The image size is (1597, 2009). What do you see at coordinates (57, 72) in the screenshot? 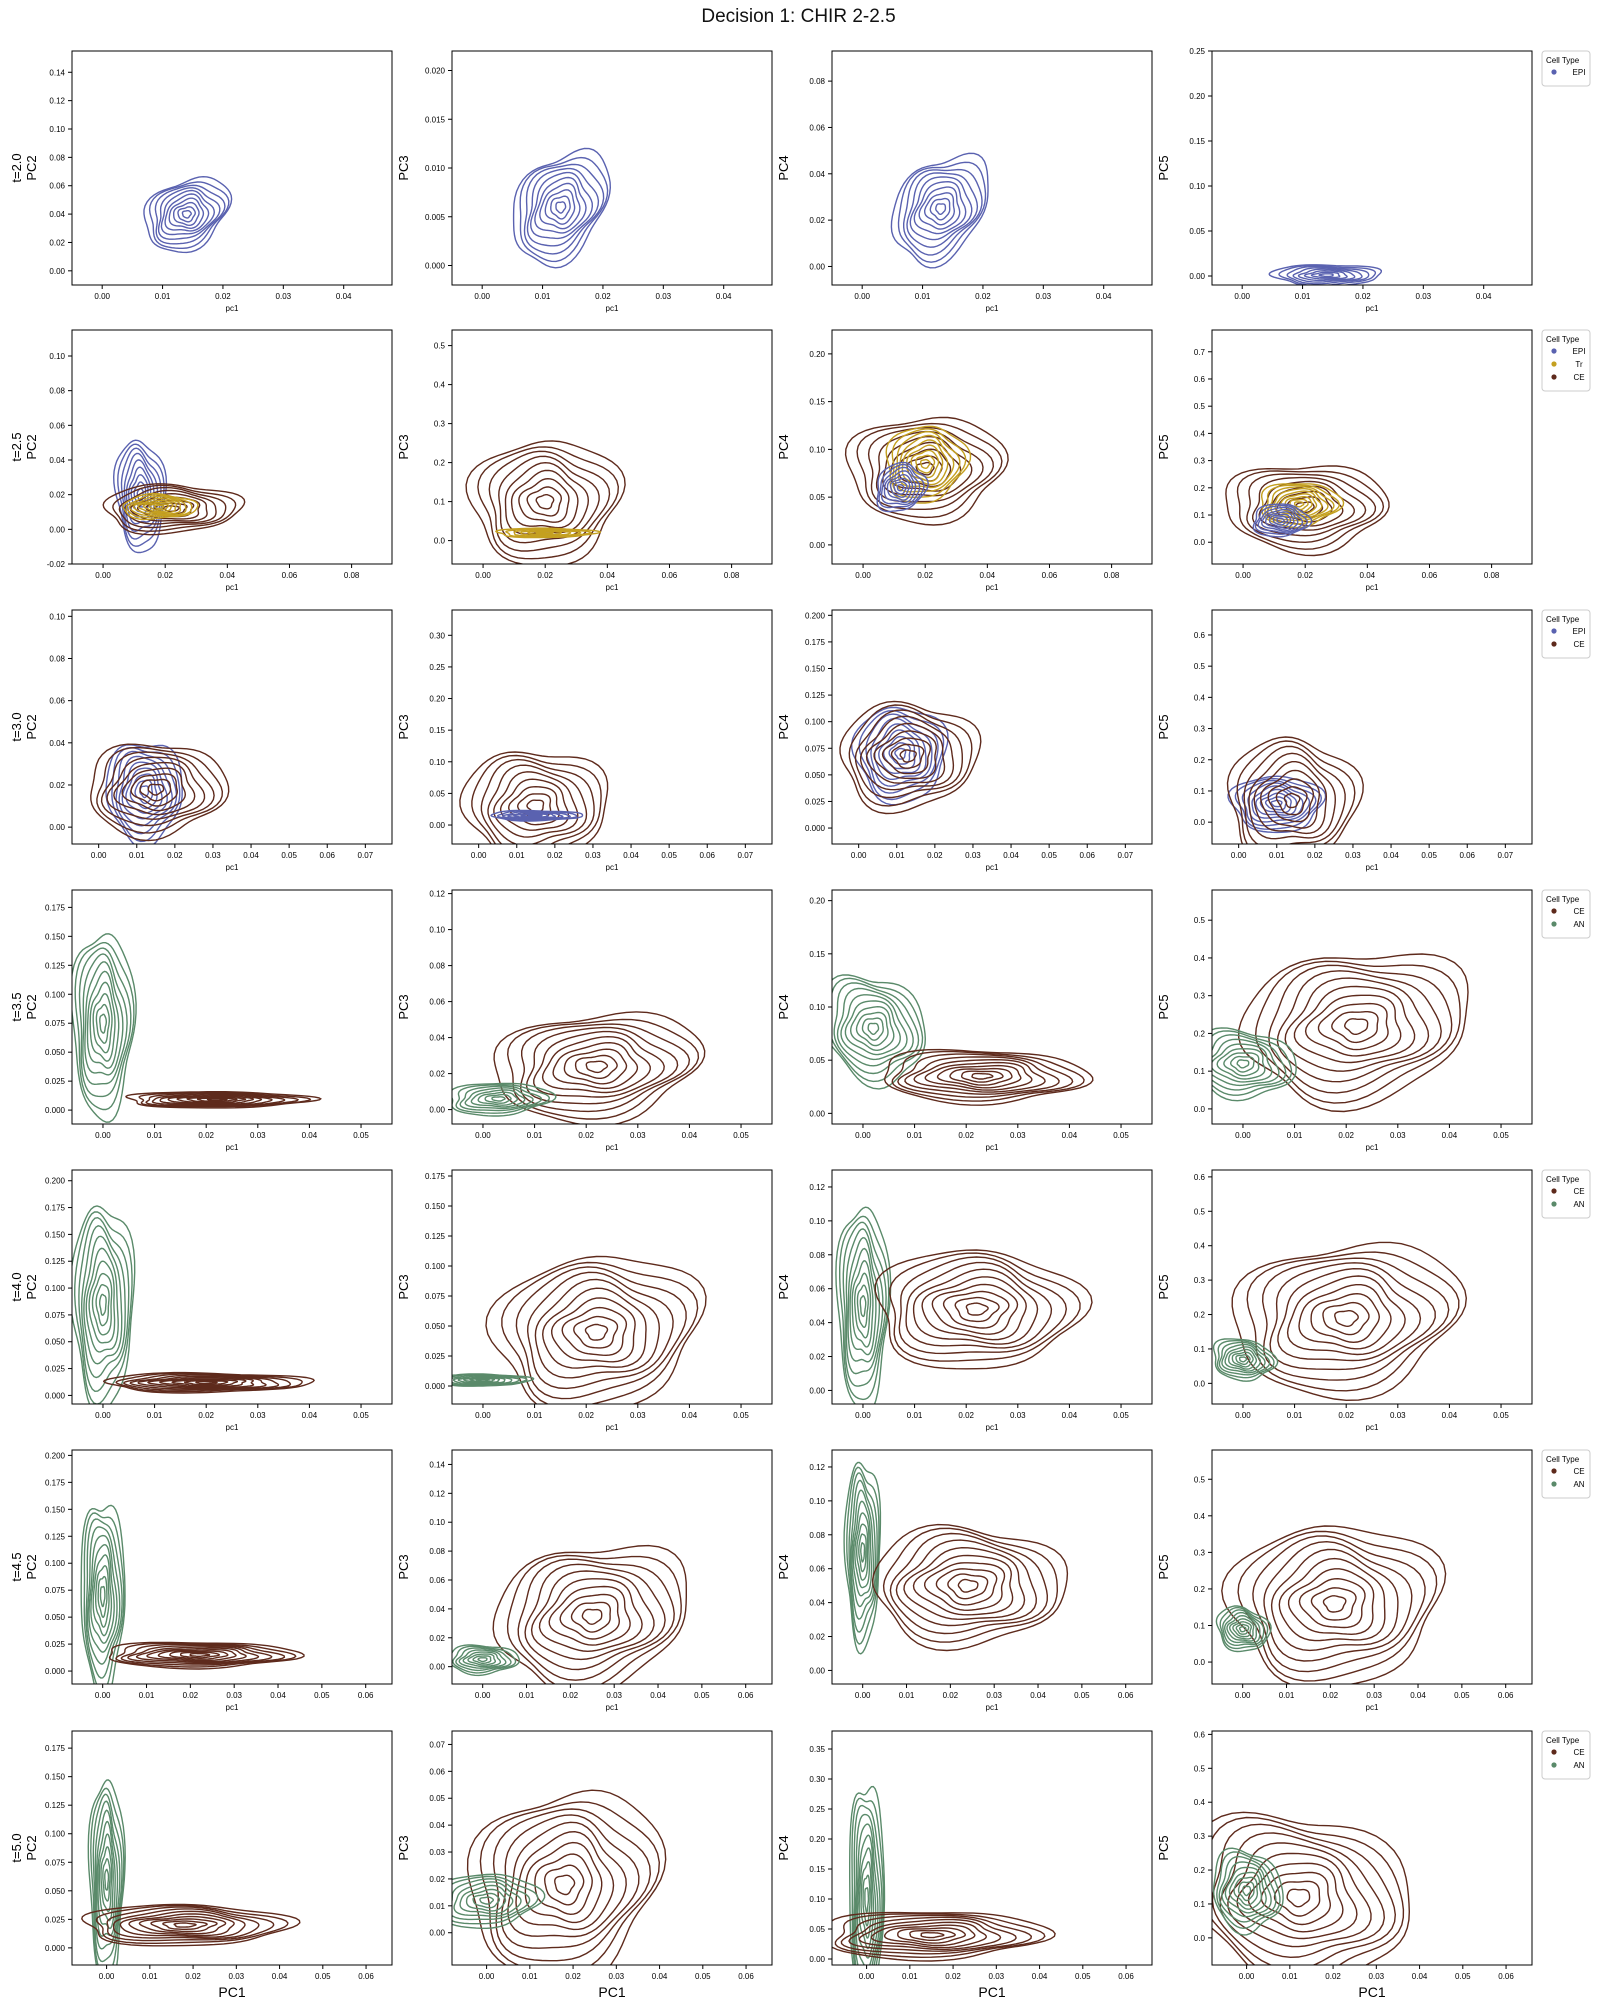
I see `y-tick-label: 0.14` at bounding box center [57, 72].